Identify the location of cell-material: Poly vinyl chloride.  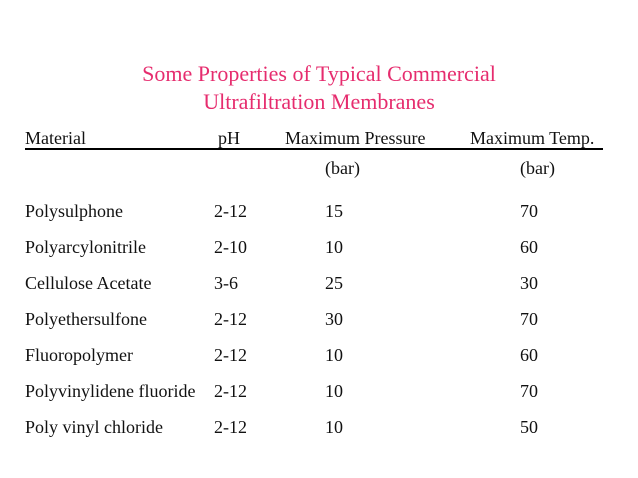
(94, 427).